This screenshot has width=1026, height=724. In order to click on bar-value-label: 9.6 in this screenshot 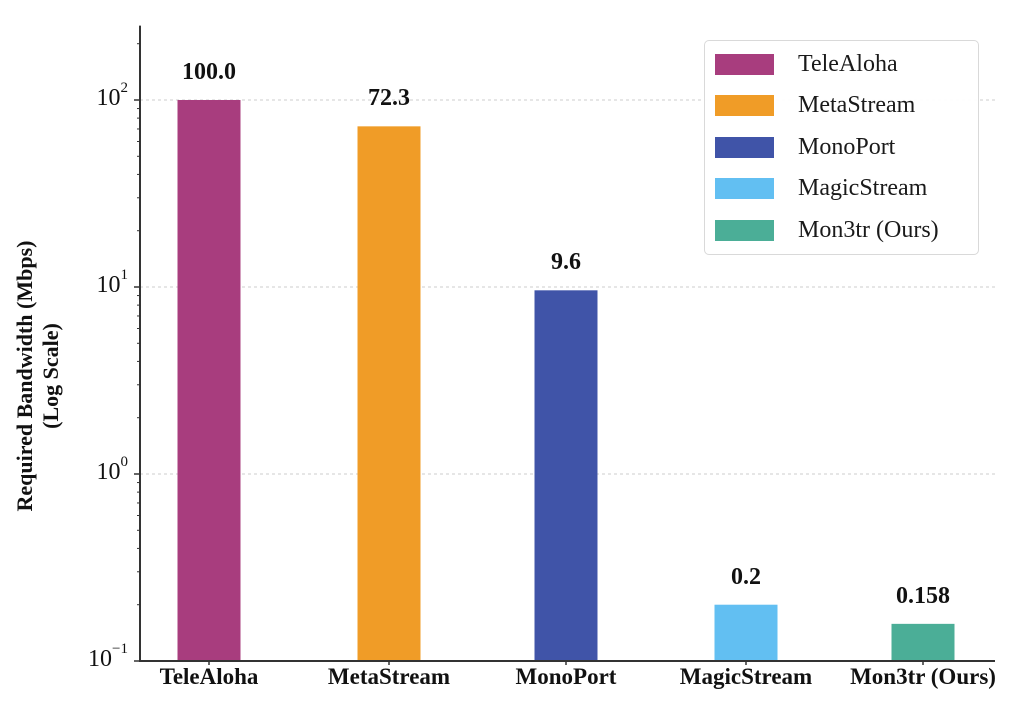, I will do `click(566, 262)`.